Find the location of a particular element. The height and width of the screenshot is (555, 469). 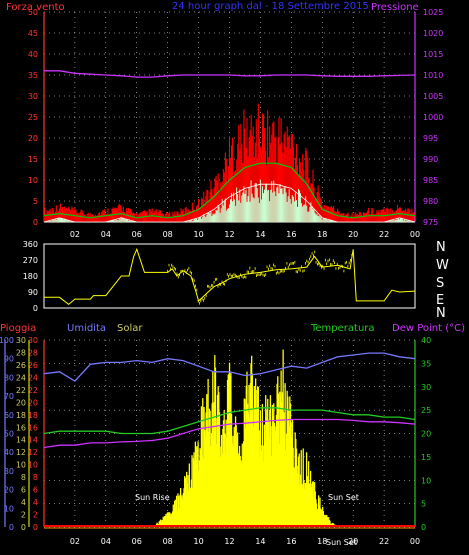

temp-time-tick: 02 is located at coordinates (75, 541).